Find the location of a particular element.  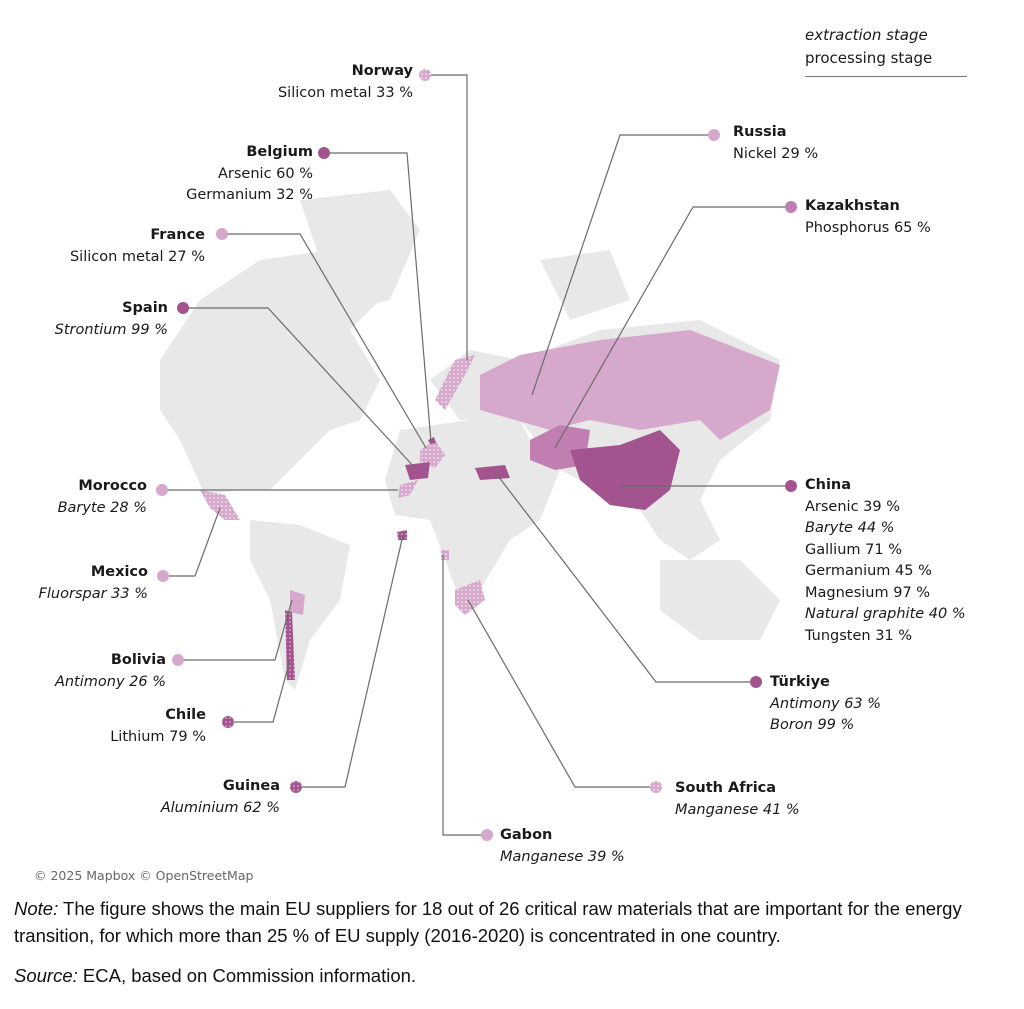

country-guinea is located at coordinates (402, 535).